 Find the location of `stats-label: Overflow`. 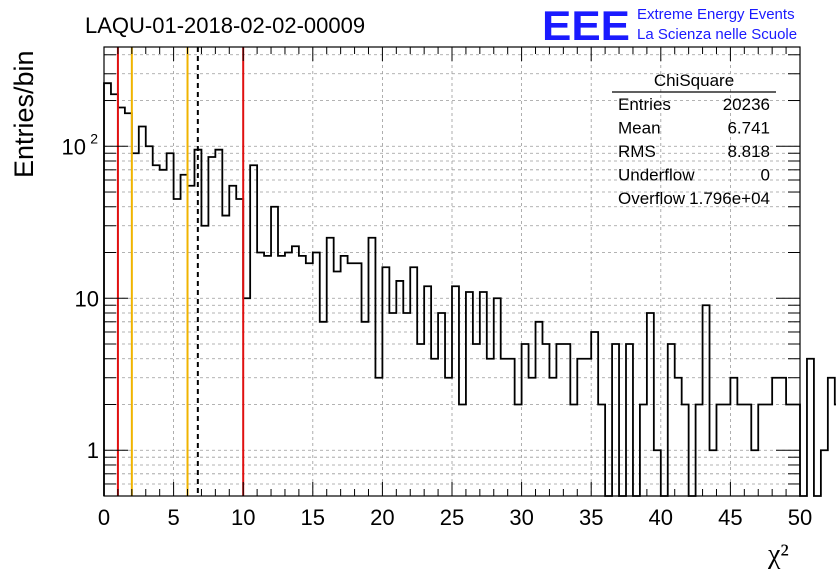

stats-label: Overflow is located at coordinates (652, 198).